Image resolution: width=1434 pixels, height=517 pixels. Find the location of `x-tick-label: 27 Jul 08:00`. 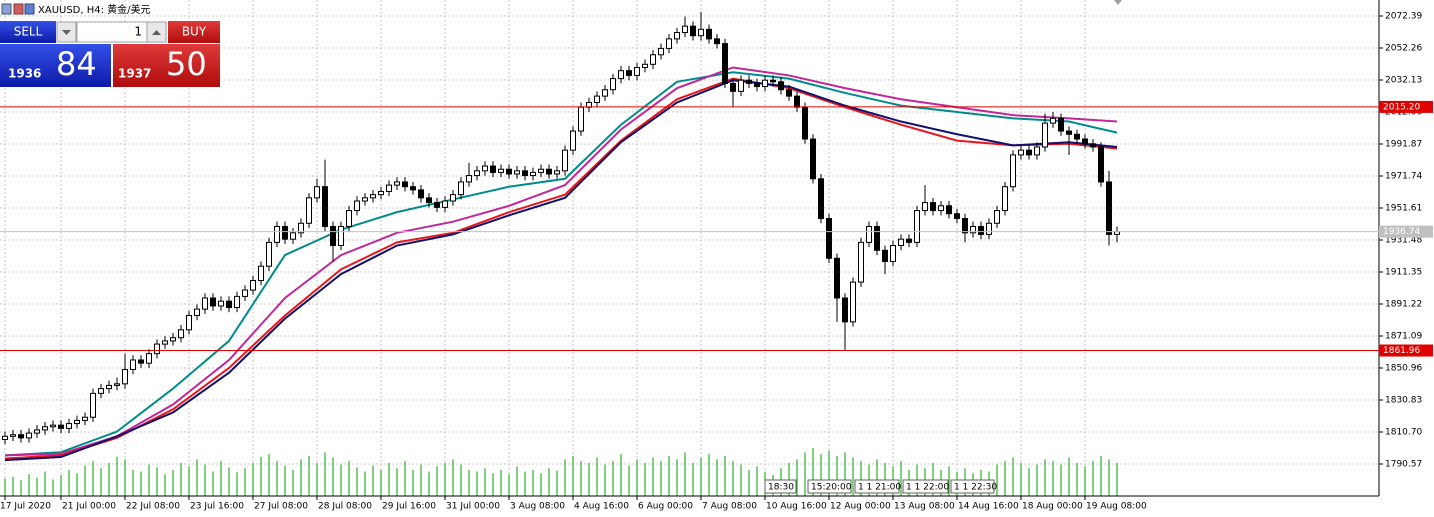

x-tick-label: 27 Jul 08:00 is located at coordinates (281, 507).